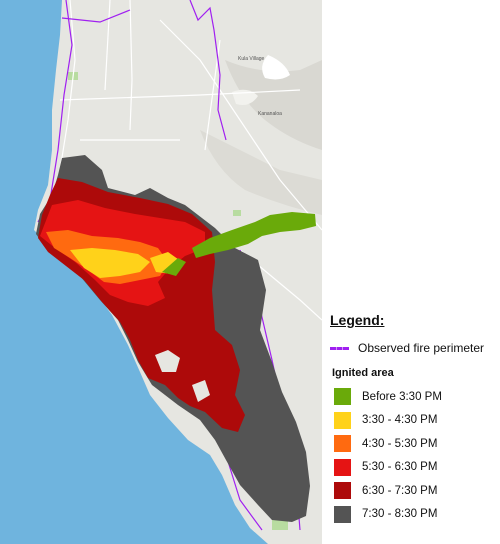  What do you see at coordinates (251, 59) in the screenshot?
I see `place-label: Kula Village` at bounding box center [251, 59].